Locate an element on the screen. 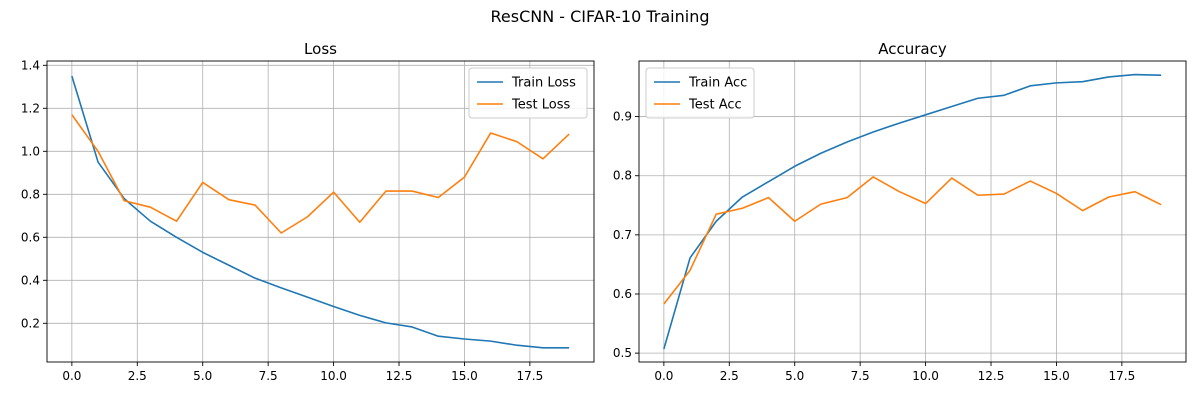 This screenshot has height=400, width=1200. y-tick-label: 1.2 is located at coordinates (30, 108).